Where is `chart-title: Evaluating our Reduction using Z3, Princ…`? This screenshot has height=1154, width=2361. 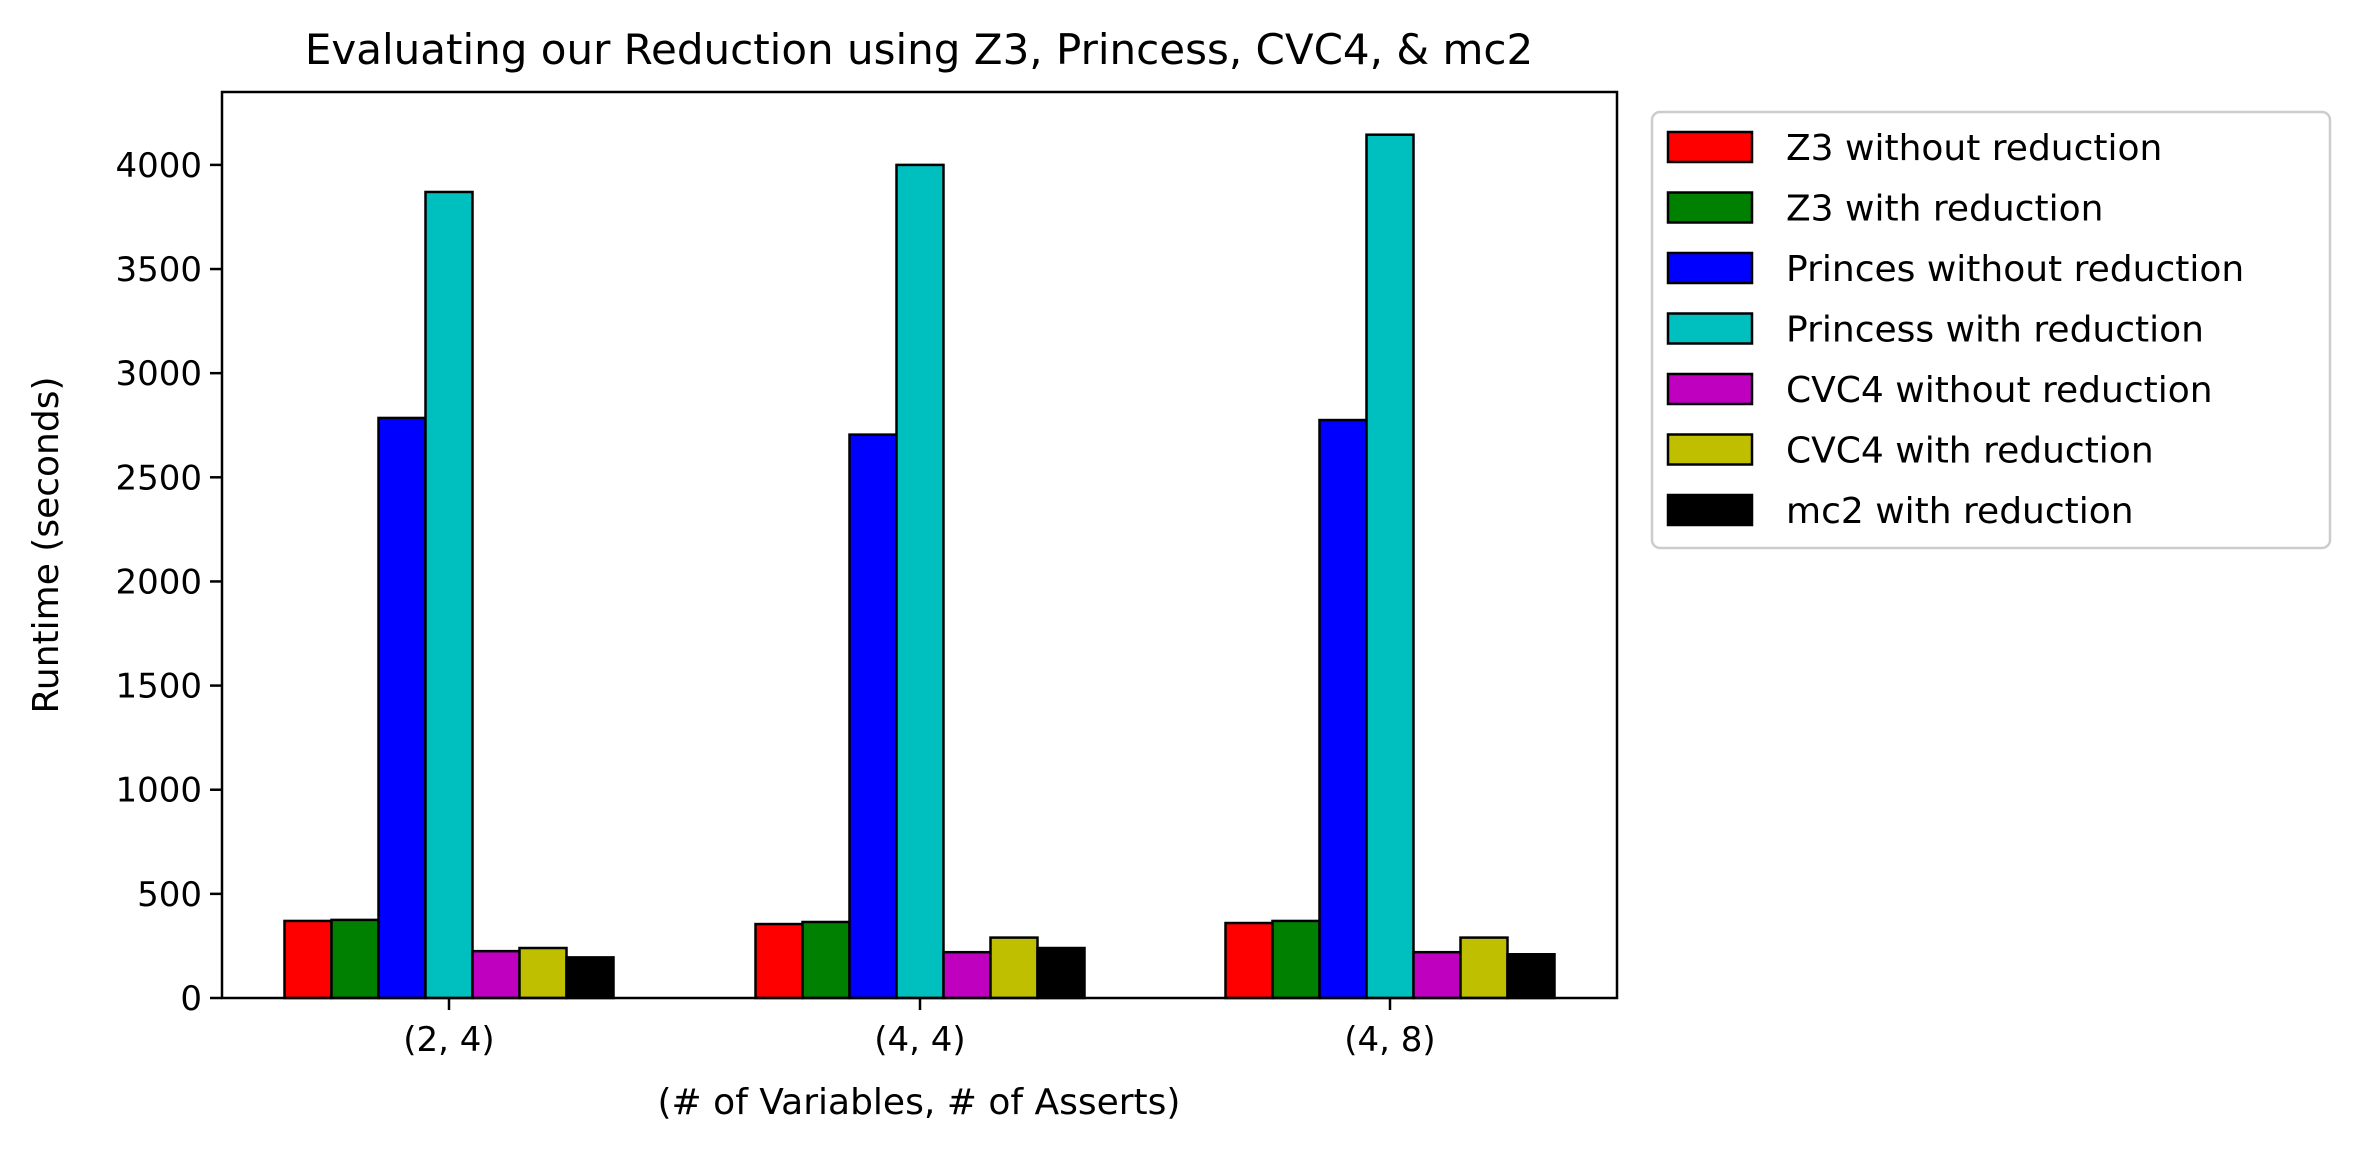
chart-title: Evaluating our Reduction using Z3, Princ… is located at coordinates (919, 49).